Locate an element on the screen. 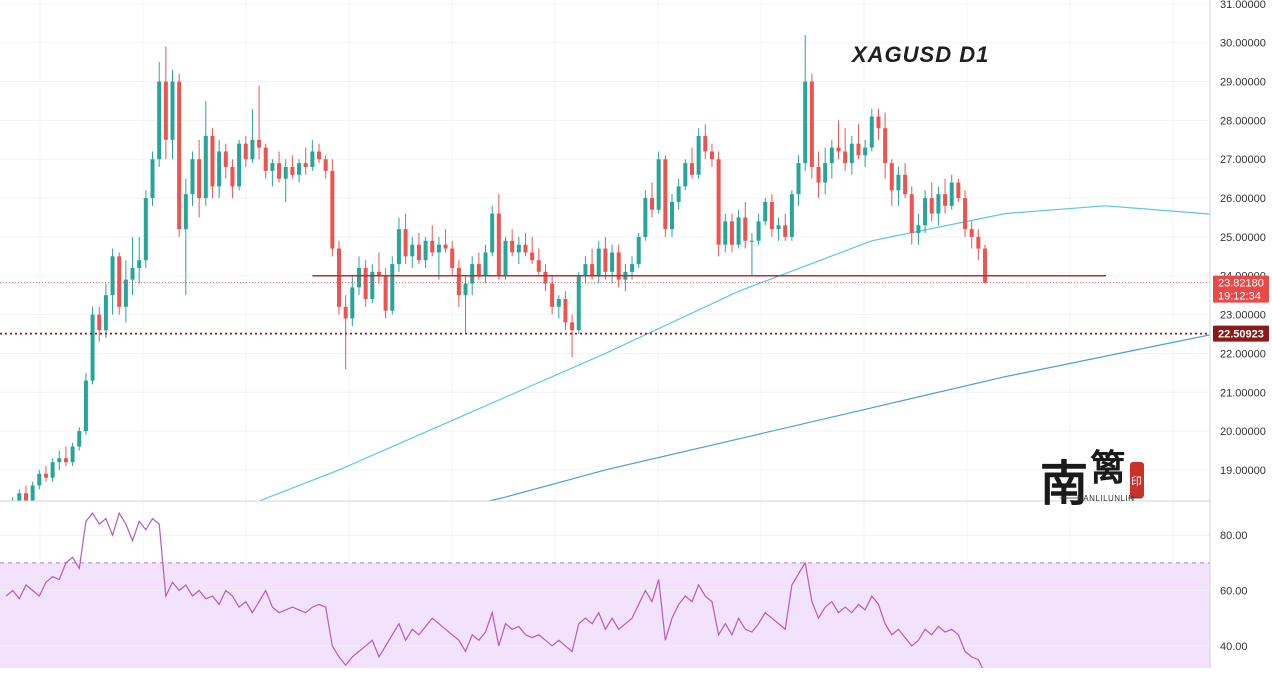  price-tick-label: 30.00000 is located at coordinates (1243, 44).